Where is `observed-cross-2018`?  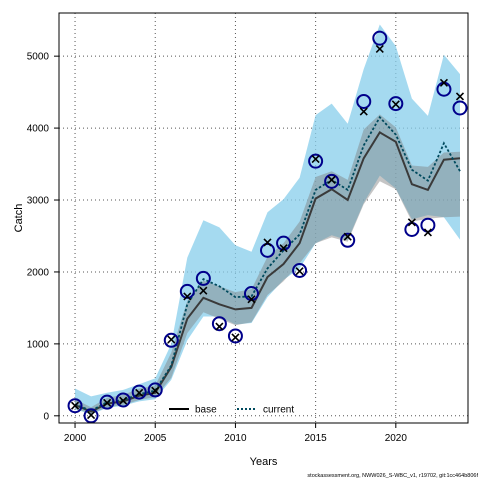
observed-cross-2018 is located at coordinates (363, 111).